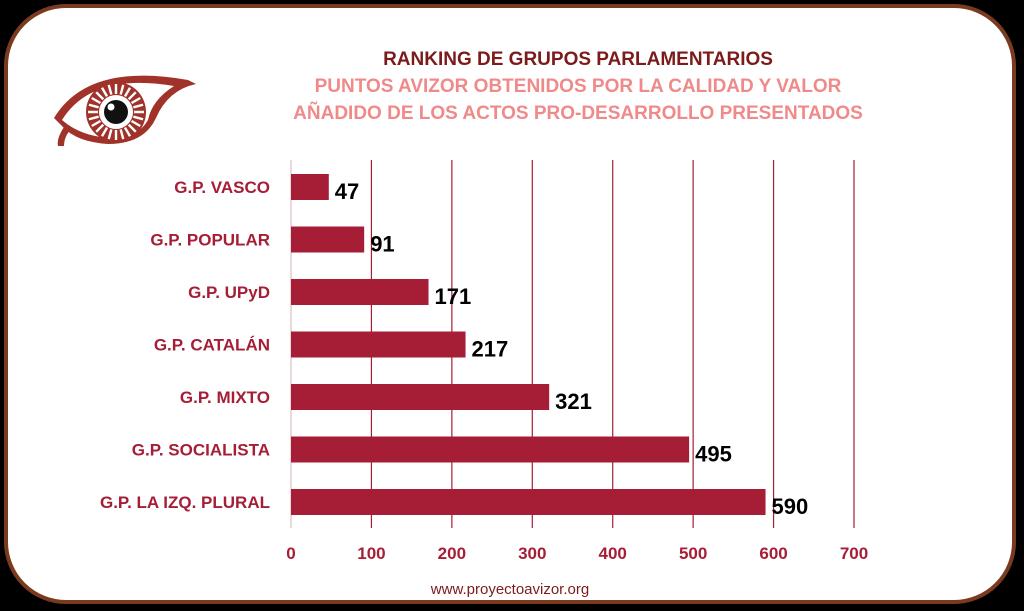  Describe the element at coordinates (773, 553) in the screenshot. I see `x-tick-label: 600` at that location.